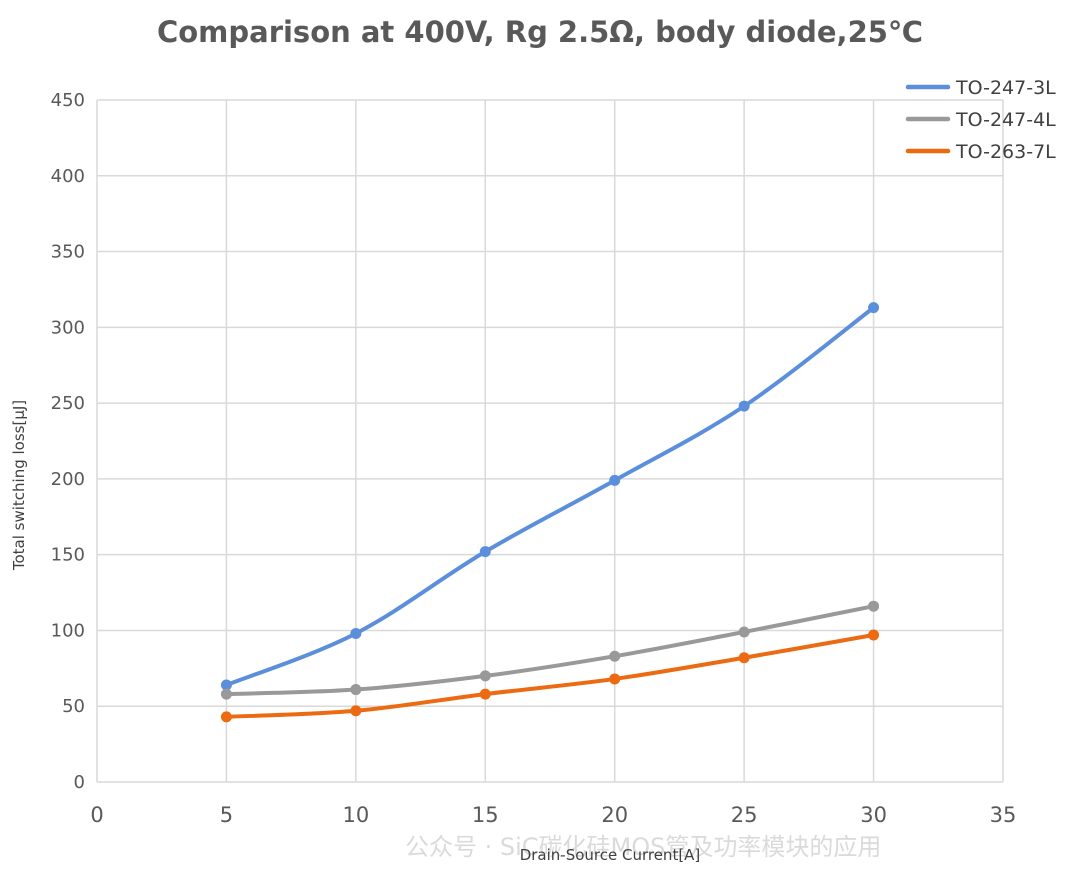 The height and width of the screenshot is (888, 1080). What do you see at coordinates (68, 630) in the screenshot?
I see `y-tick-label: 100` at bounding box center [68, 630].